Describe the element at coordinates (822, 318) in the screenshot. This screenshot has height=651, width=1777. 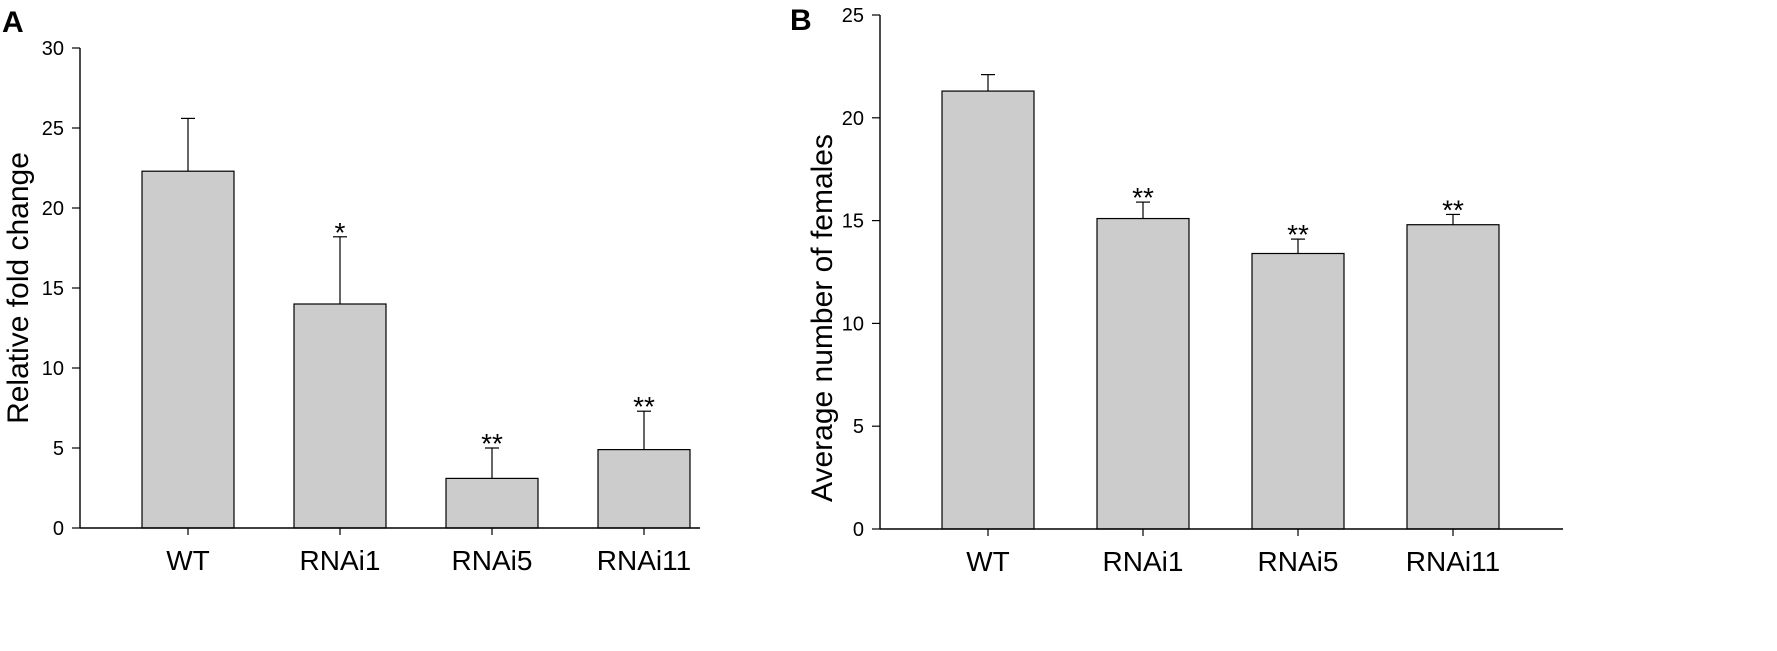
I see `y-axis-label: Average number of females` at that location.